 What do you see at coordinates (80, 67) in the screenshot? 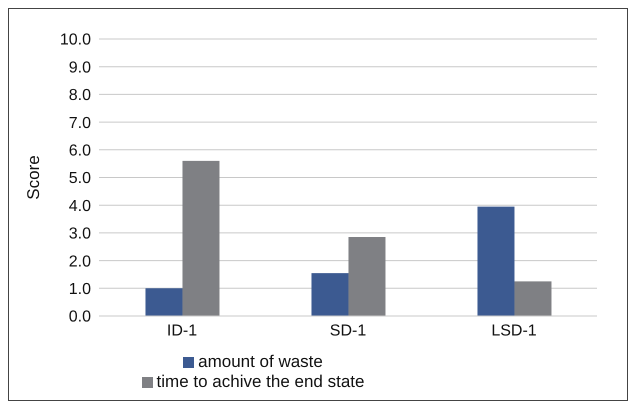
I see `y-tick-label: 9.0` at bounding box center [80, 67].